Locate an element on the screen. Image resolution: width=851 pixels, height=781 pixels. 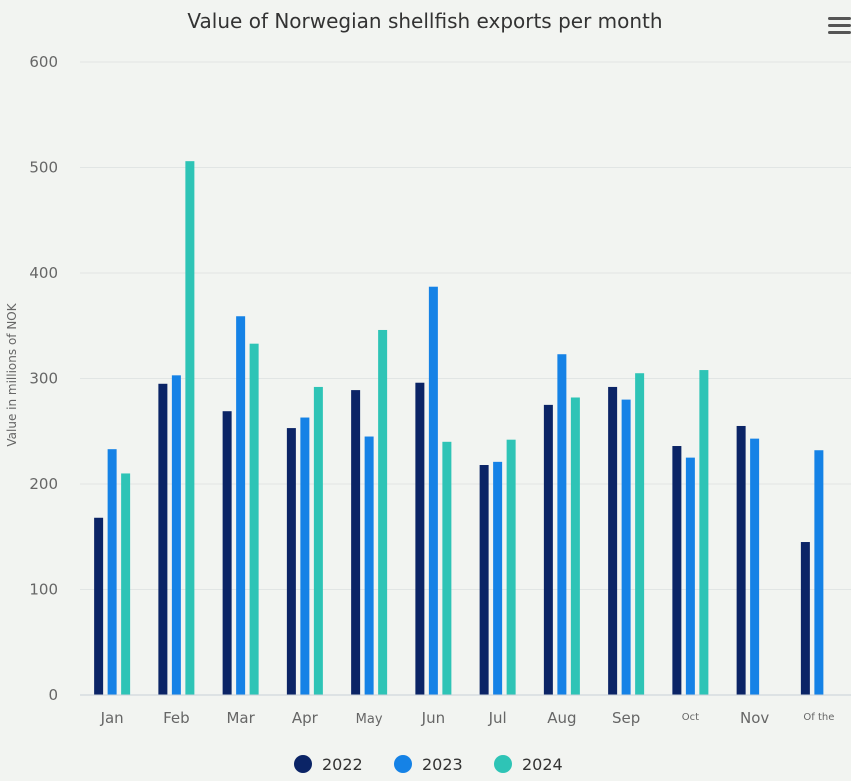
bar-2023-of-the is located at coordinates (819, 572).